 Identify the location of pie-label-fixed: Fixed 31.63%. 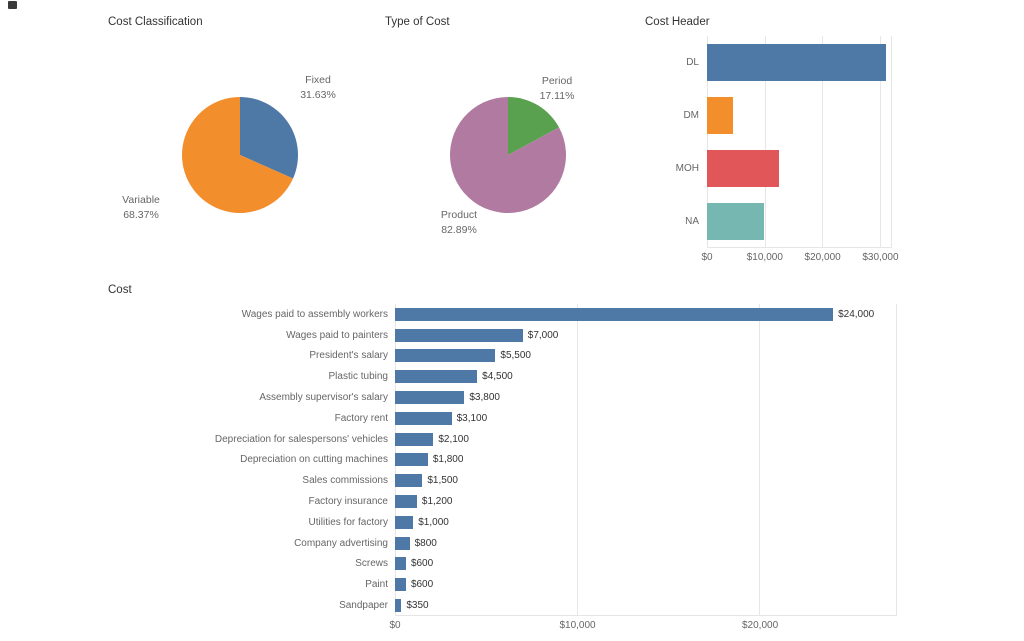
(318, 87).